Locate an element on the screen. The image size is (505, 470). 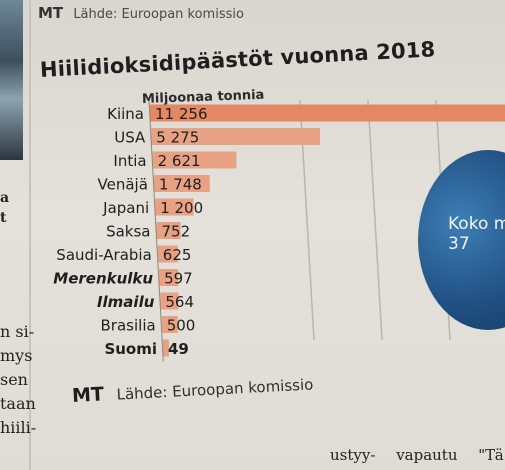
top-source-line: MT Lähde: Euroopan komissio is located at coordinates (188, 13).